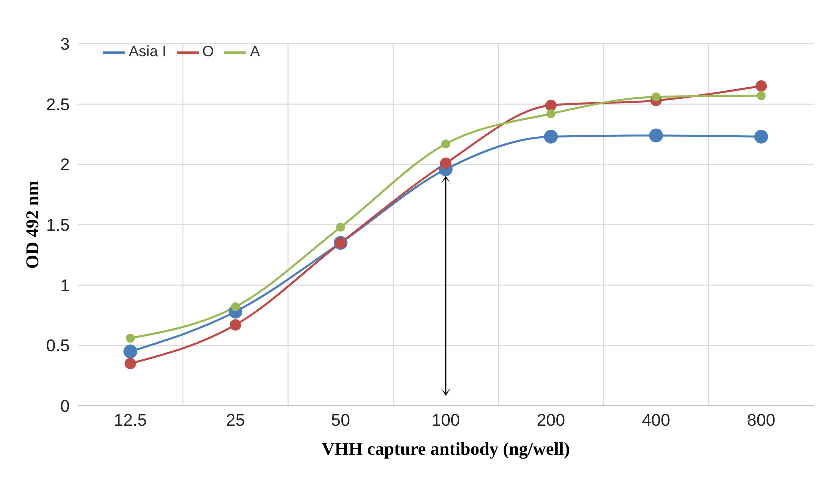 This screenshot has width=831, height=482. What do you see at coordinates (58, 346) in the screenshot?
I see `y-tick-label: 0.5` at bounding box center [58, 346].